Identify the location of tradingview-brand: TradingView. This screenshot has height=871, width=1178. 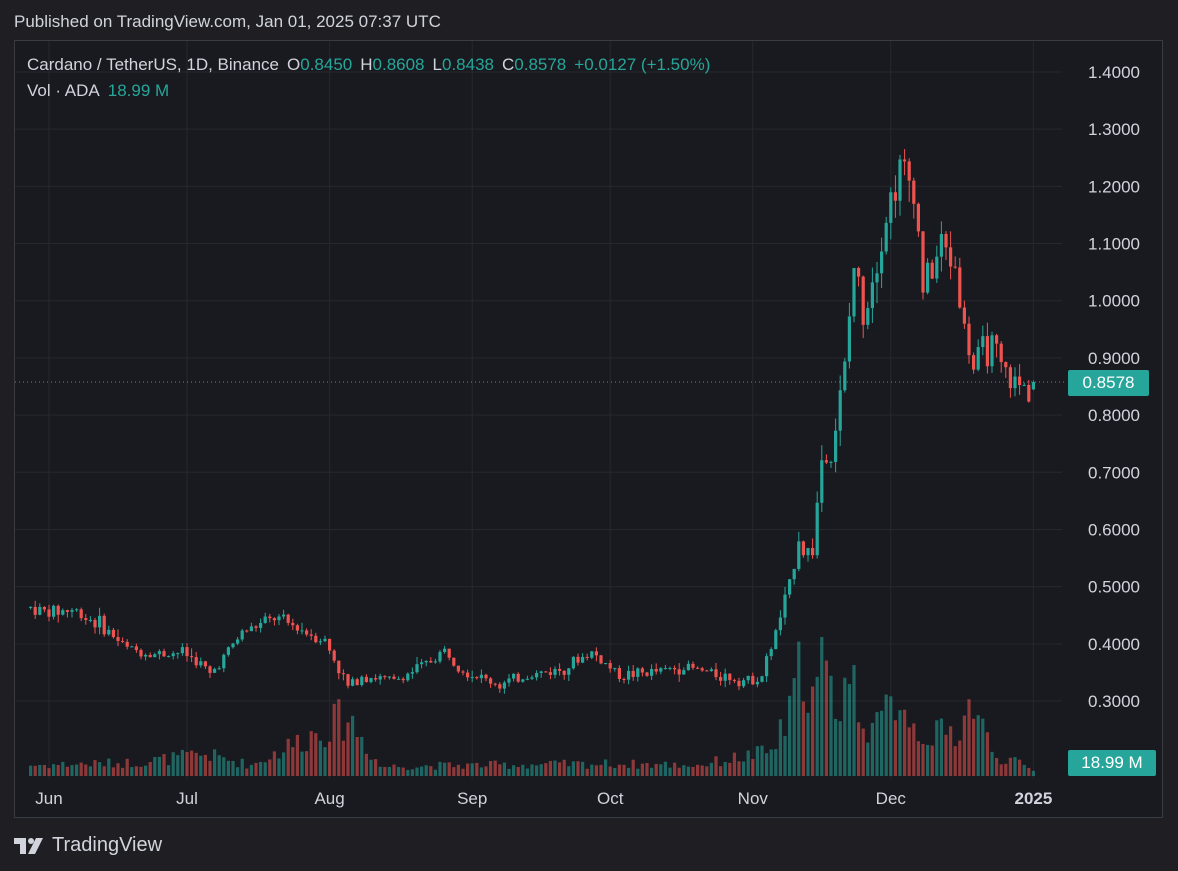
(88, 845).